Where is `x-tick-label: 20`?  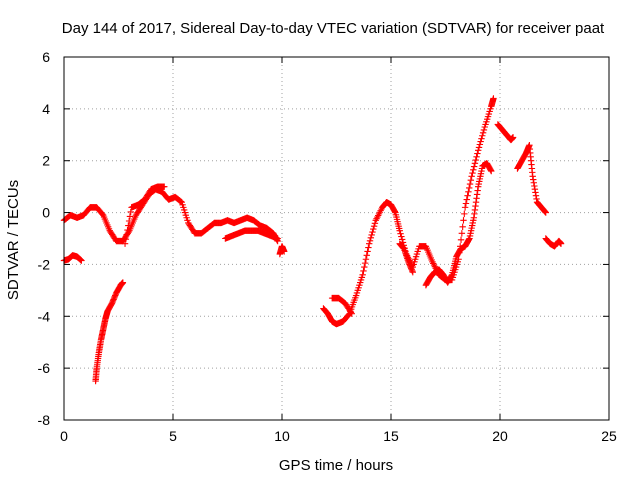
x-tick-label: 20 is located at coordinates (500, 436).